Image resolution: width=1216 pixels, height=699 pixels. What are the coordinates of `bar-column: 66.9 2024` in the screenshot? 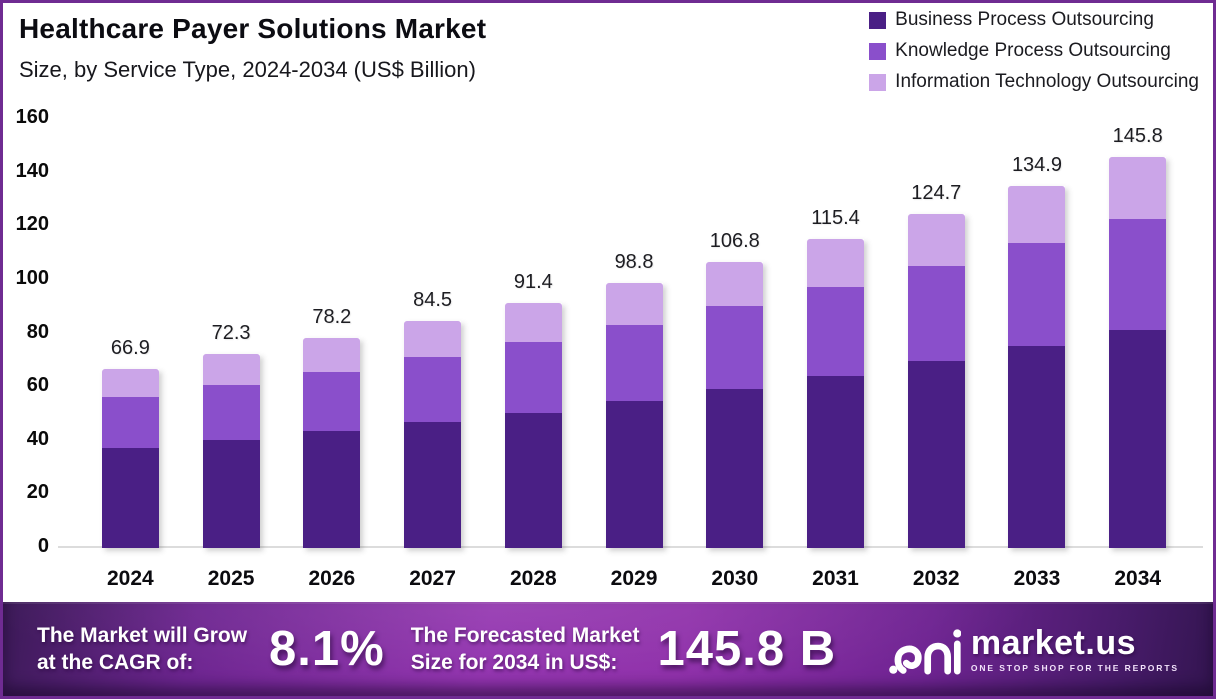 It's located at (130, 354).